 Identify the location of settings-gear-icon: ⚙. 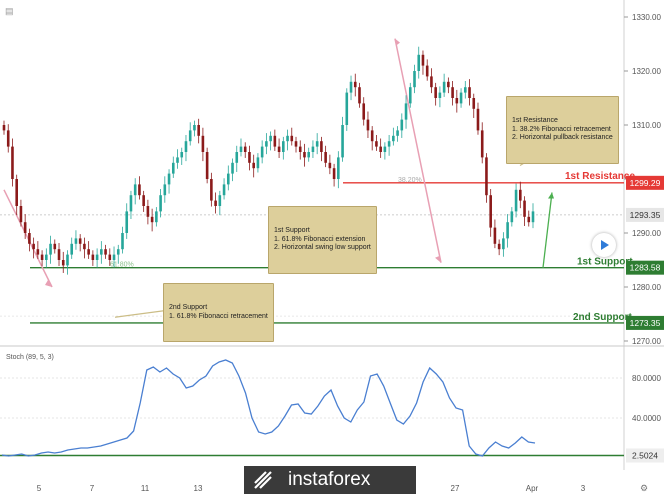
(644, 488).